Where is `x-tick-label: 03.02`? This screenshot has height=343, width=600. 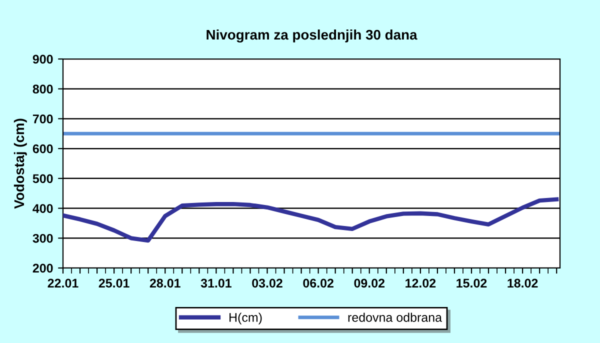 x-tick-label: 03.02 is located at coordinates (267, 283).